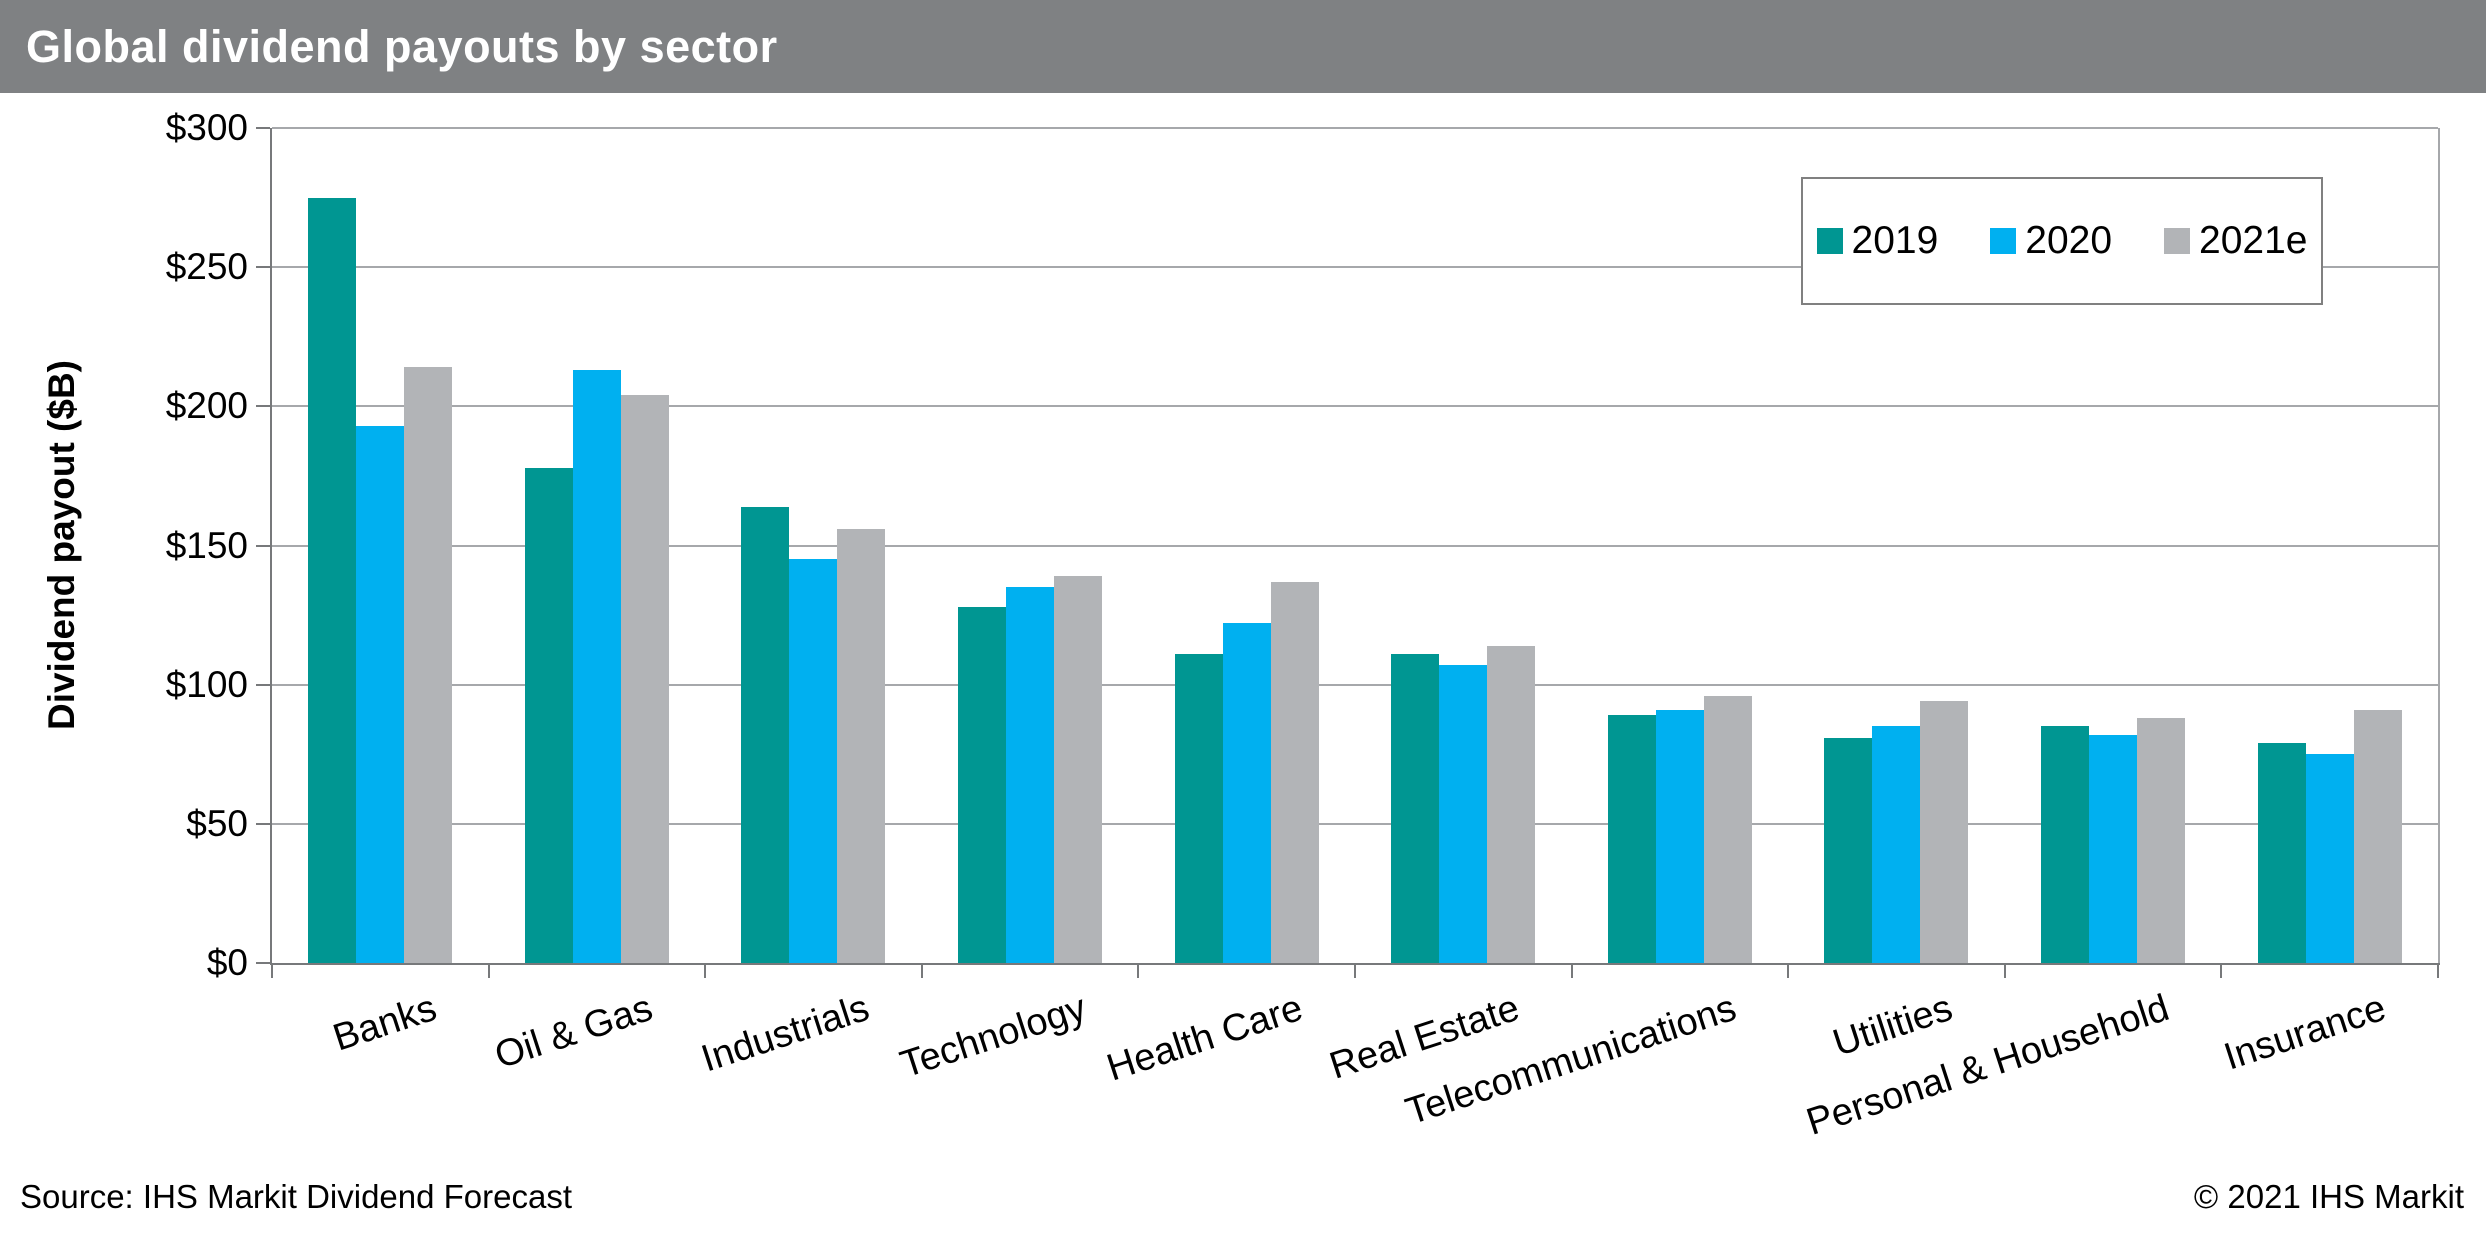 This screenshot has height=1234, width=2486. I want to click on legend-item: 2019, so click(1877, 241).